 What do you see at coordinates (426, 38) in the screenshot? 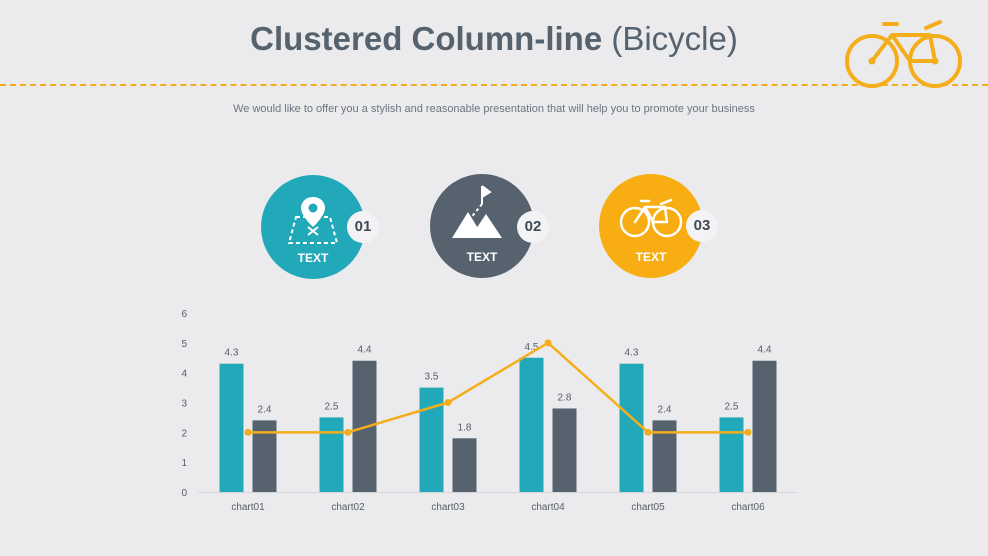
I see `title-bold: Clustered Column-line` at bounding box center [426, 38].